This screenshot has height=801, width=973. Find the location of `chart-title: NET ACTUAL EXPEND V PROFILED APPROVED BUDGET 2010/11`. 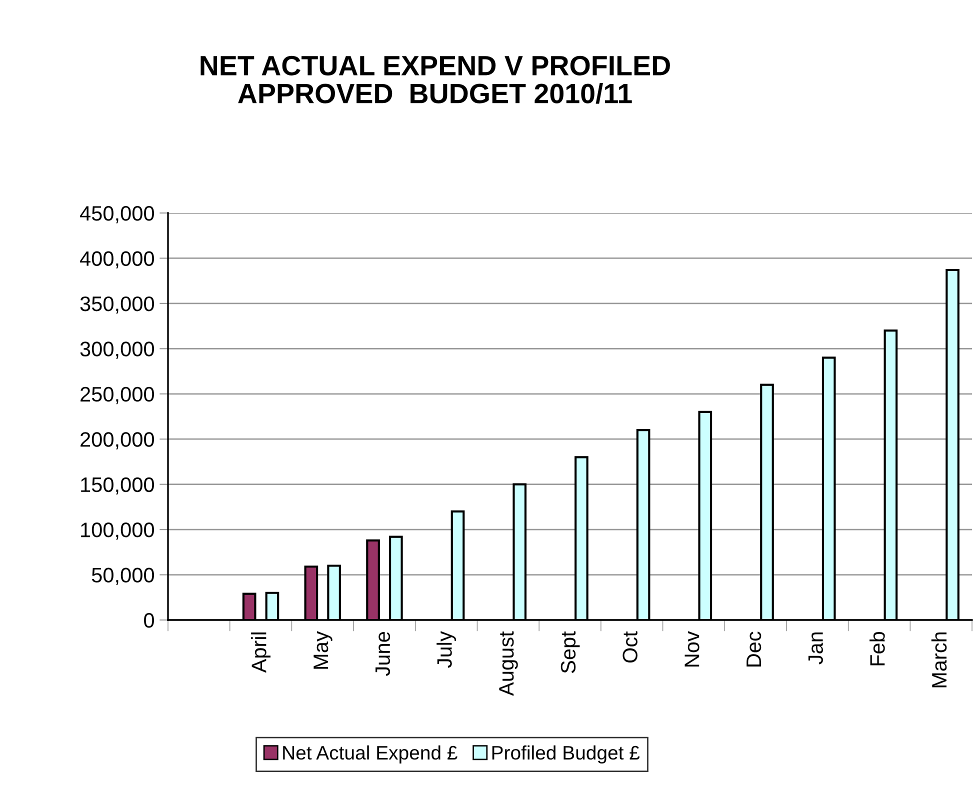

chart-title: NET ACTUAL EXPEND V PROFILED APPROVED BUDGET 2010/11 is located at coordinates (435, 80).